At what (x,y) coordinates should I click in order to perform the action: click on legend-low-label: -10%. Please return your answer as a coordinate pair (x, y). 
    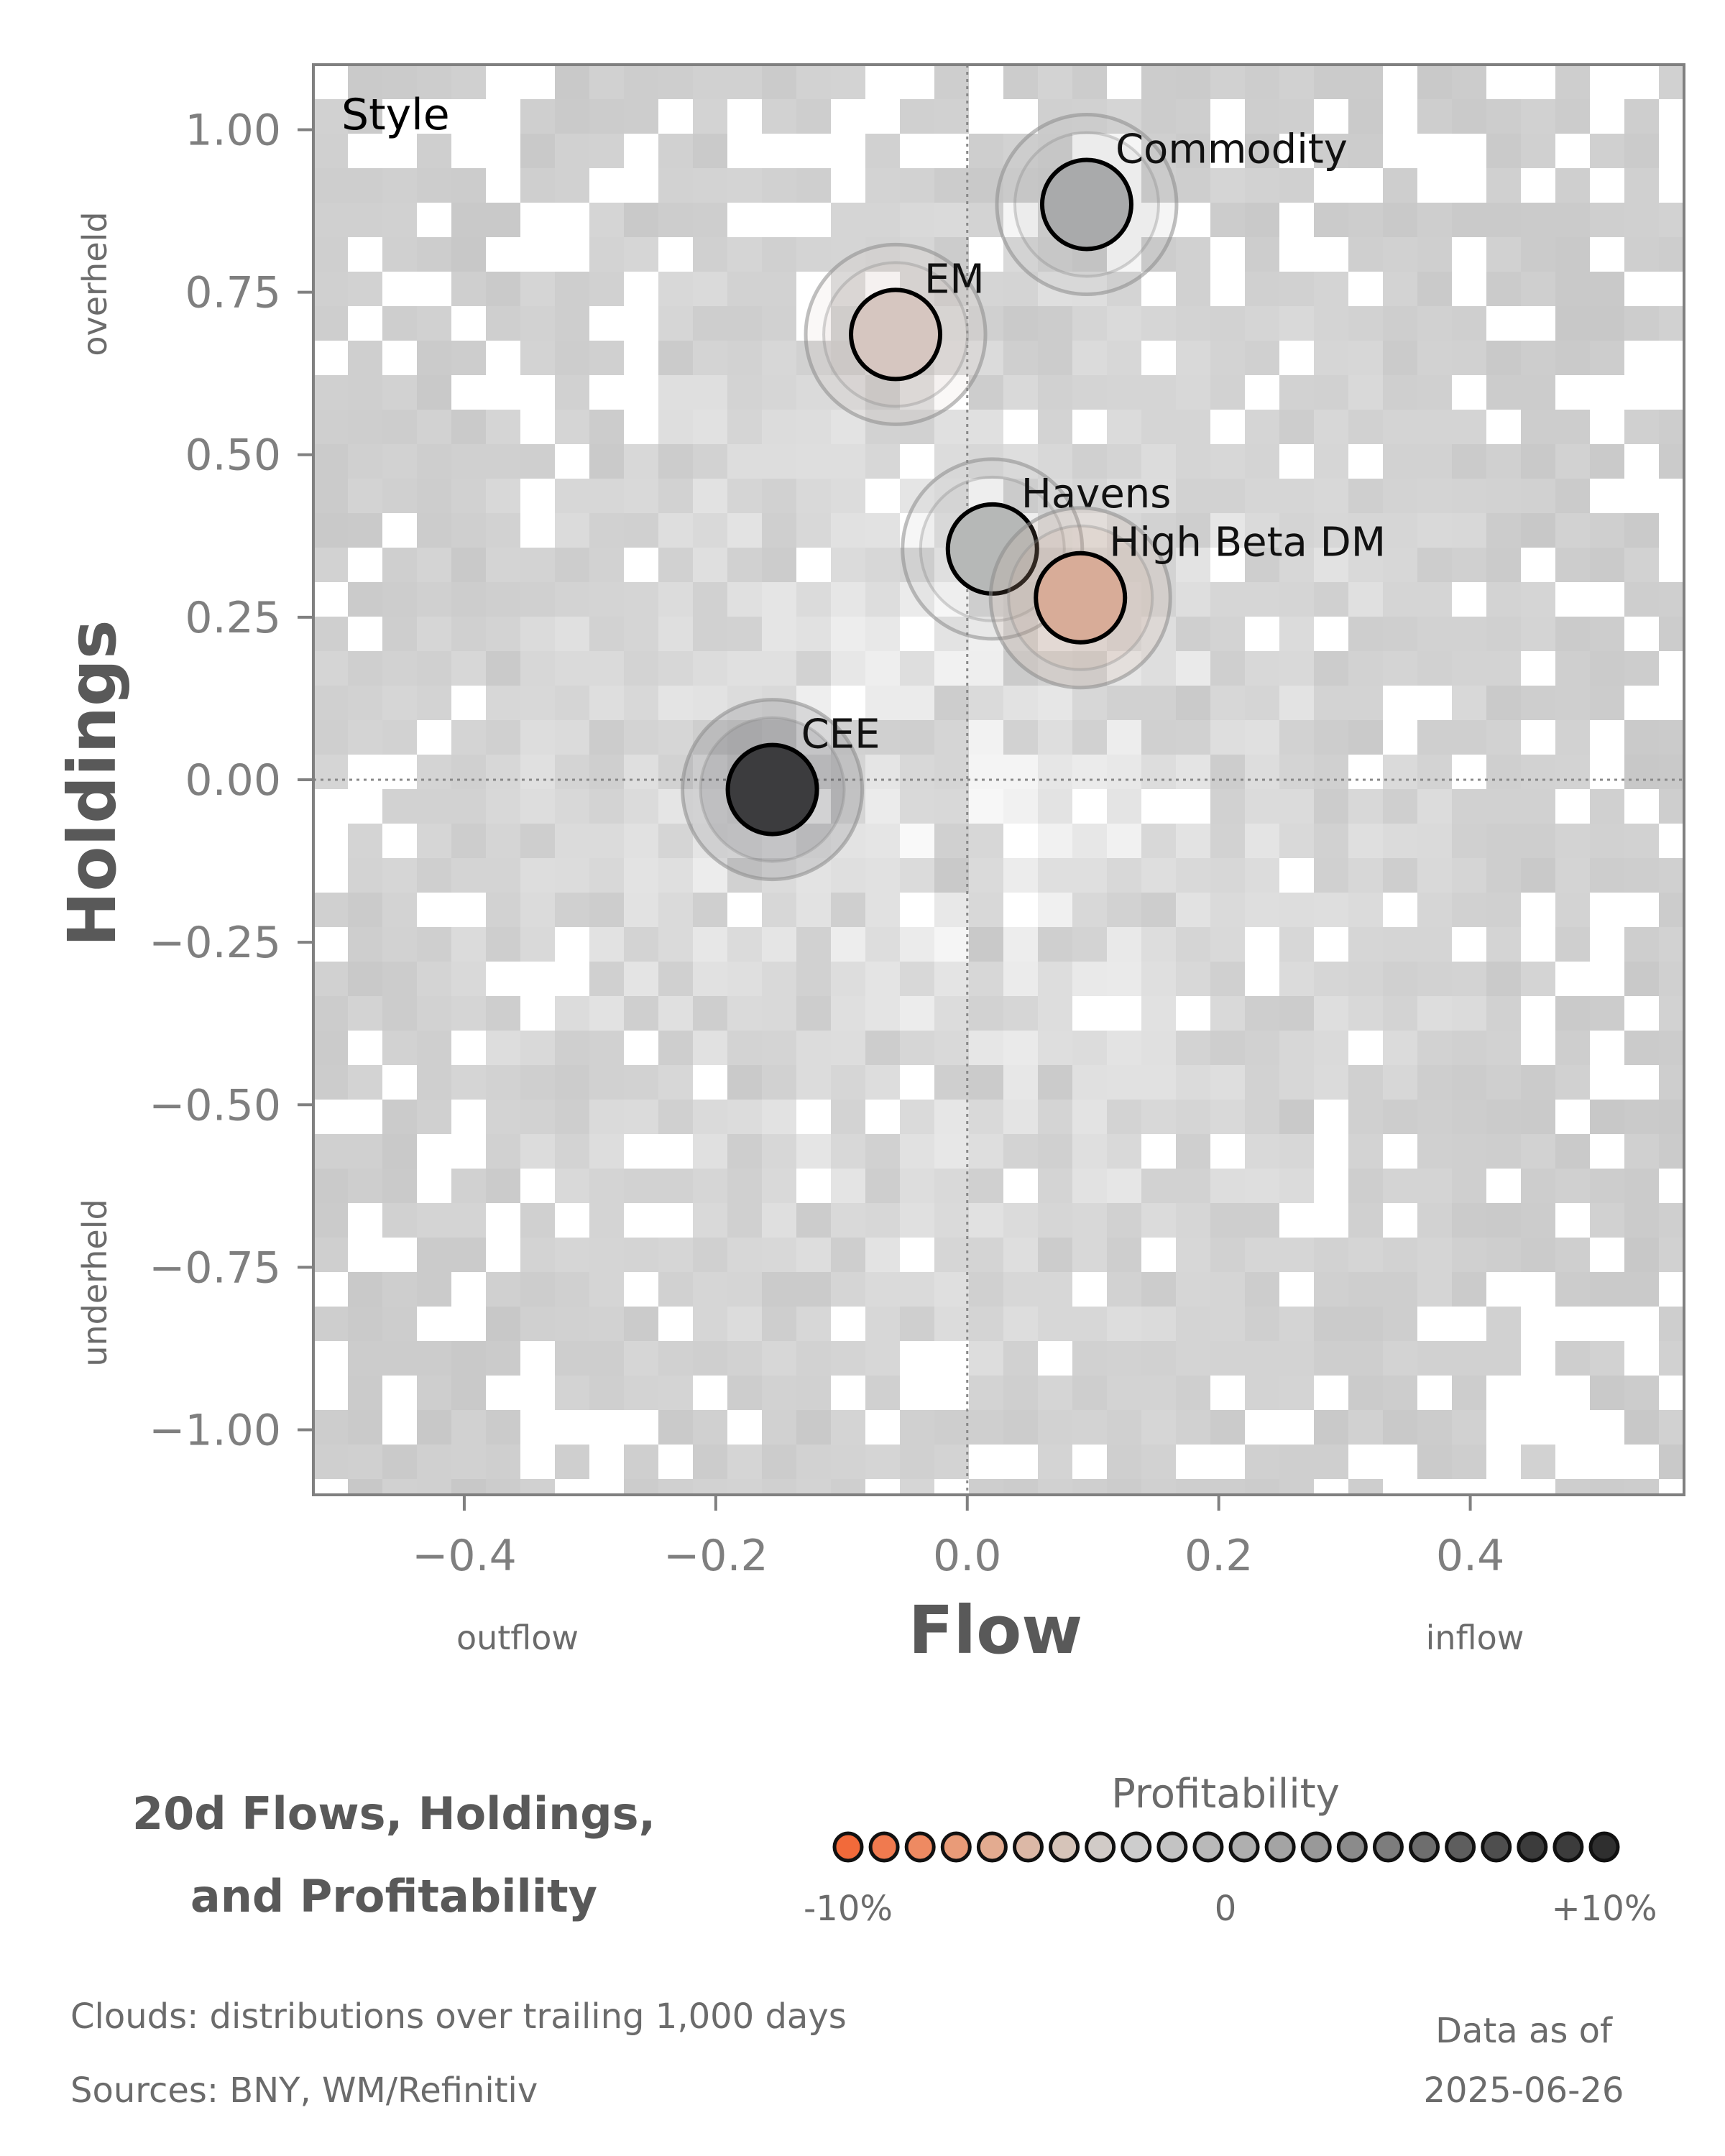
    Looking at the image, I should click on (848, 1909).